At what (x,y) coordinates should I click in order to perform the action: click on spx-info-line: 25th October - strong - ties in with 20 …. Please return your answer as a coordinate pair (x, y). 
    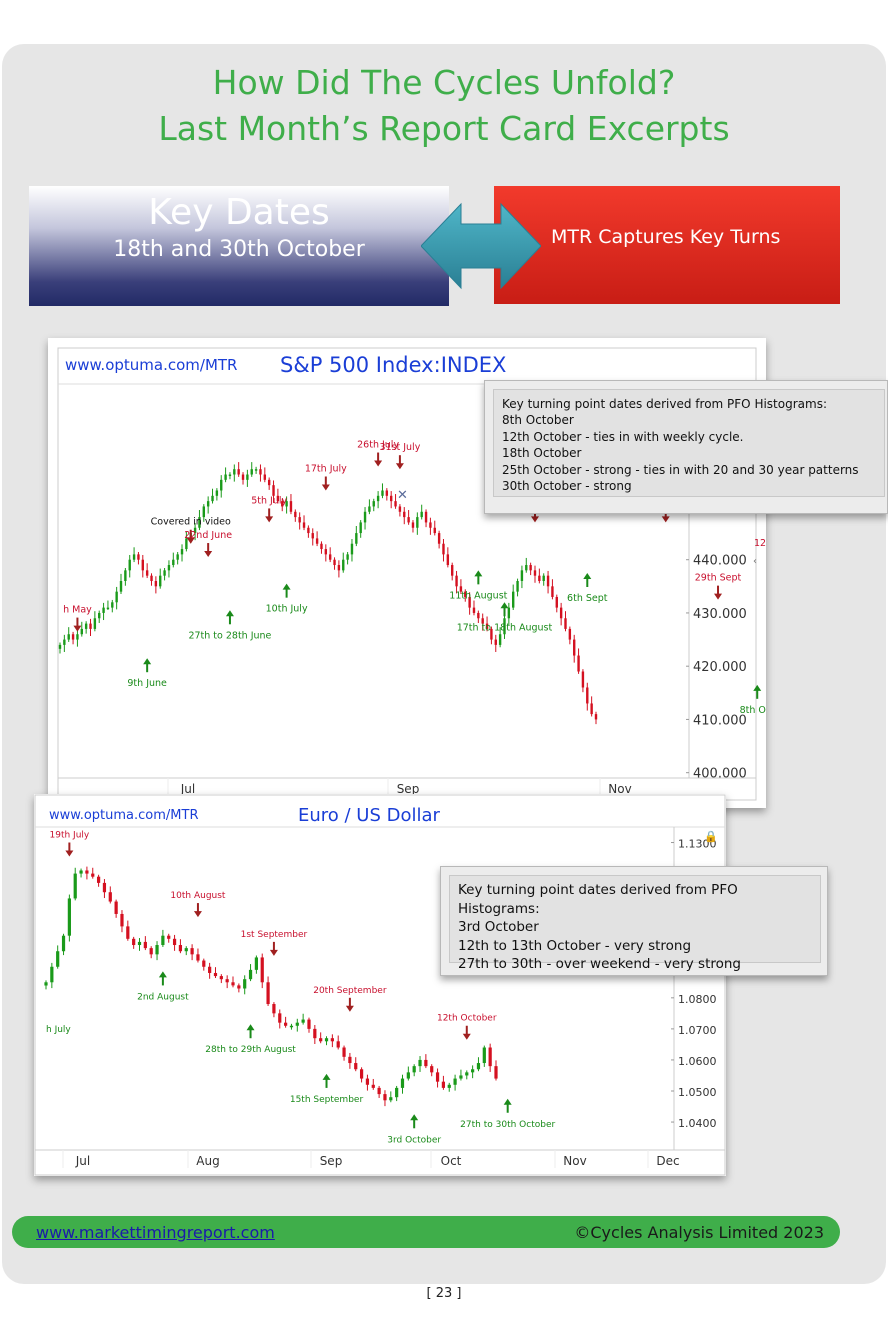
    Looking at the image, I should click on (680, 469).